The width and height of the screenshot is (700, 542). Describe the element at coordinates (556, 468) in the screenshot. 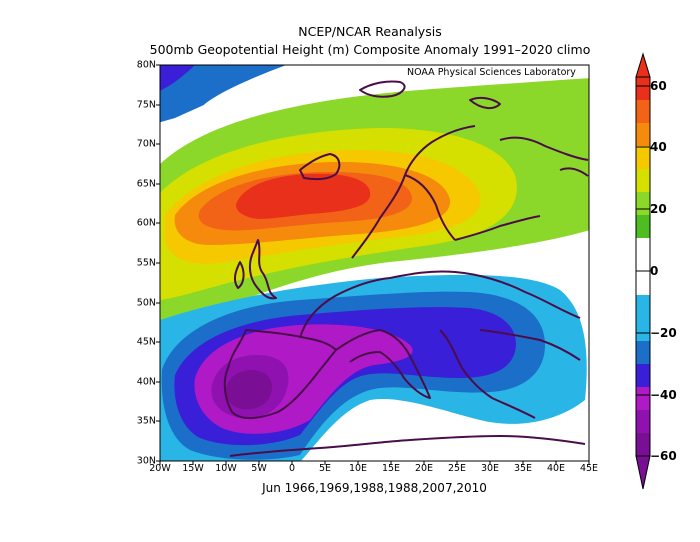

I see `x-tick-label: 40E` at that location.